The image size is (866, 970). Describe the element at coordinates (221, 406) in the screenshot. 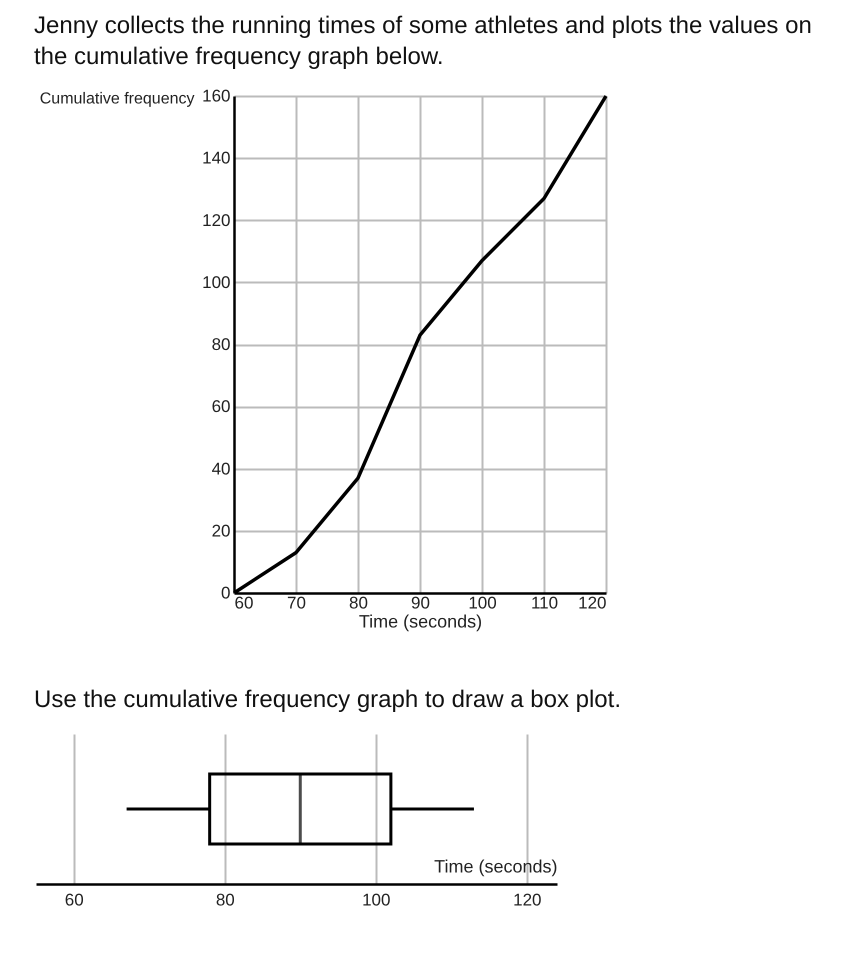

I see `y-tick-label: 60` at that location.